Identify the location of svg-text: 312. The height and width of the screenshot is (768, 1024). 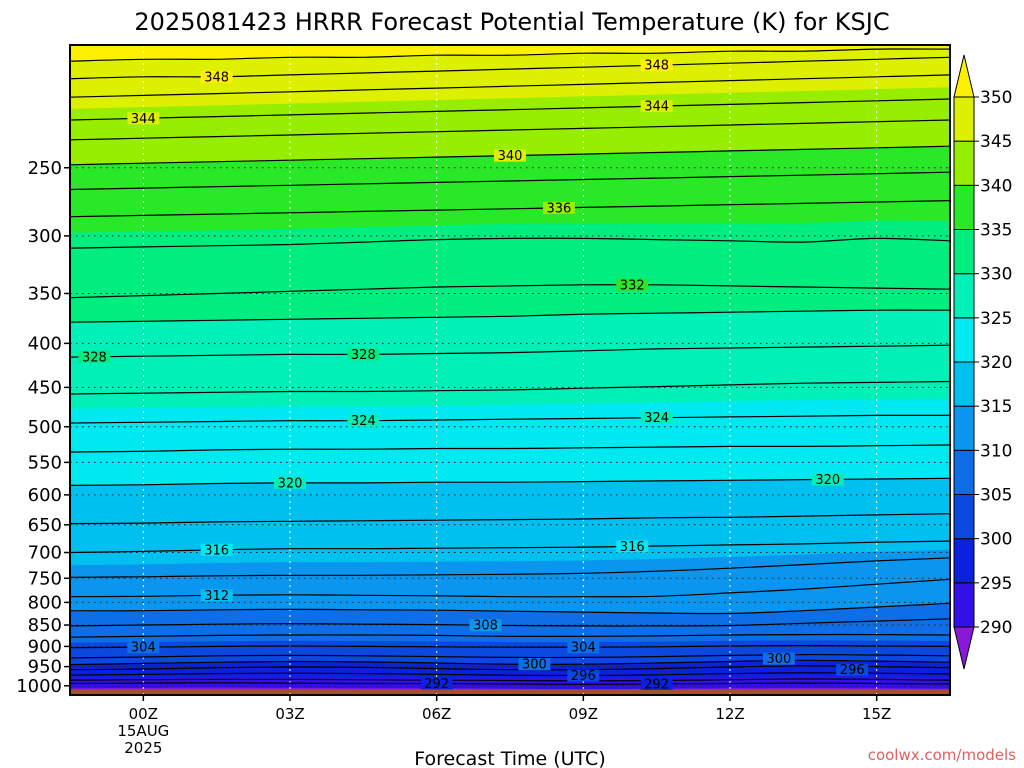
(216, 596).